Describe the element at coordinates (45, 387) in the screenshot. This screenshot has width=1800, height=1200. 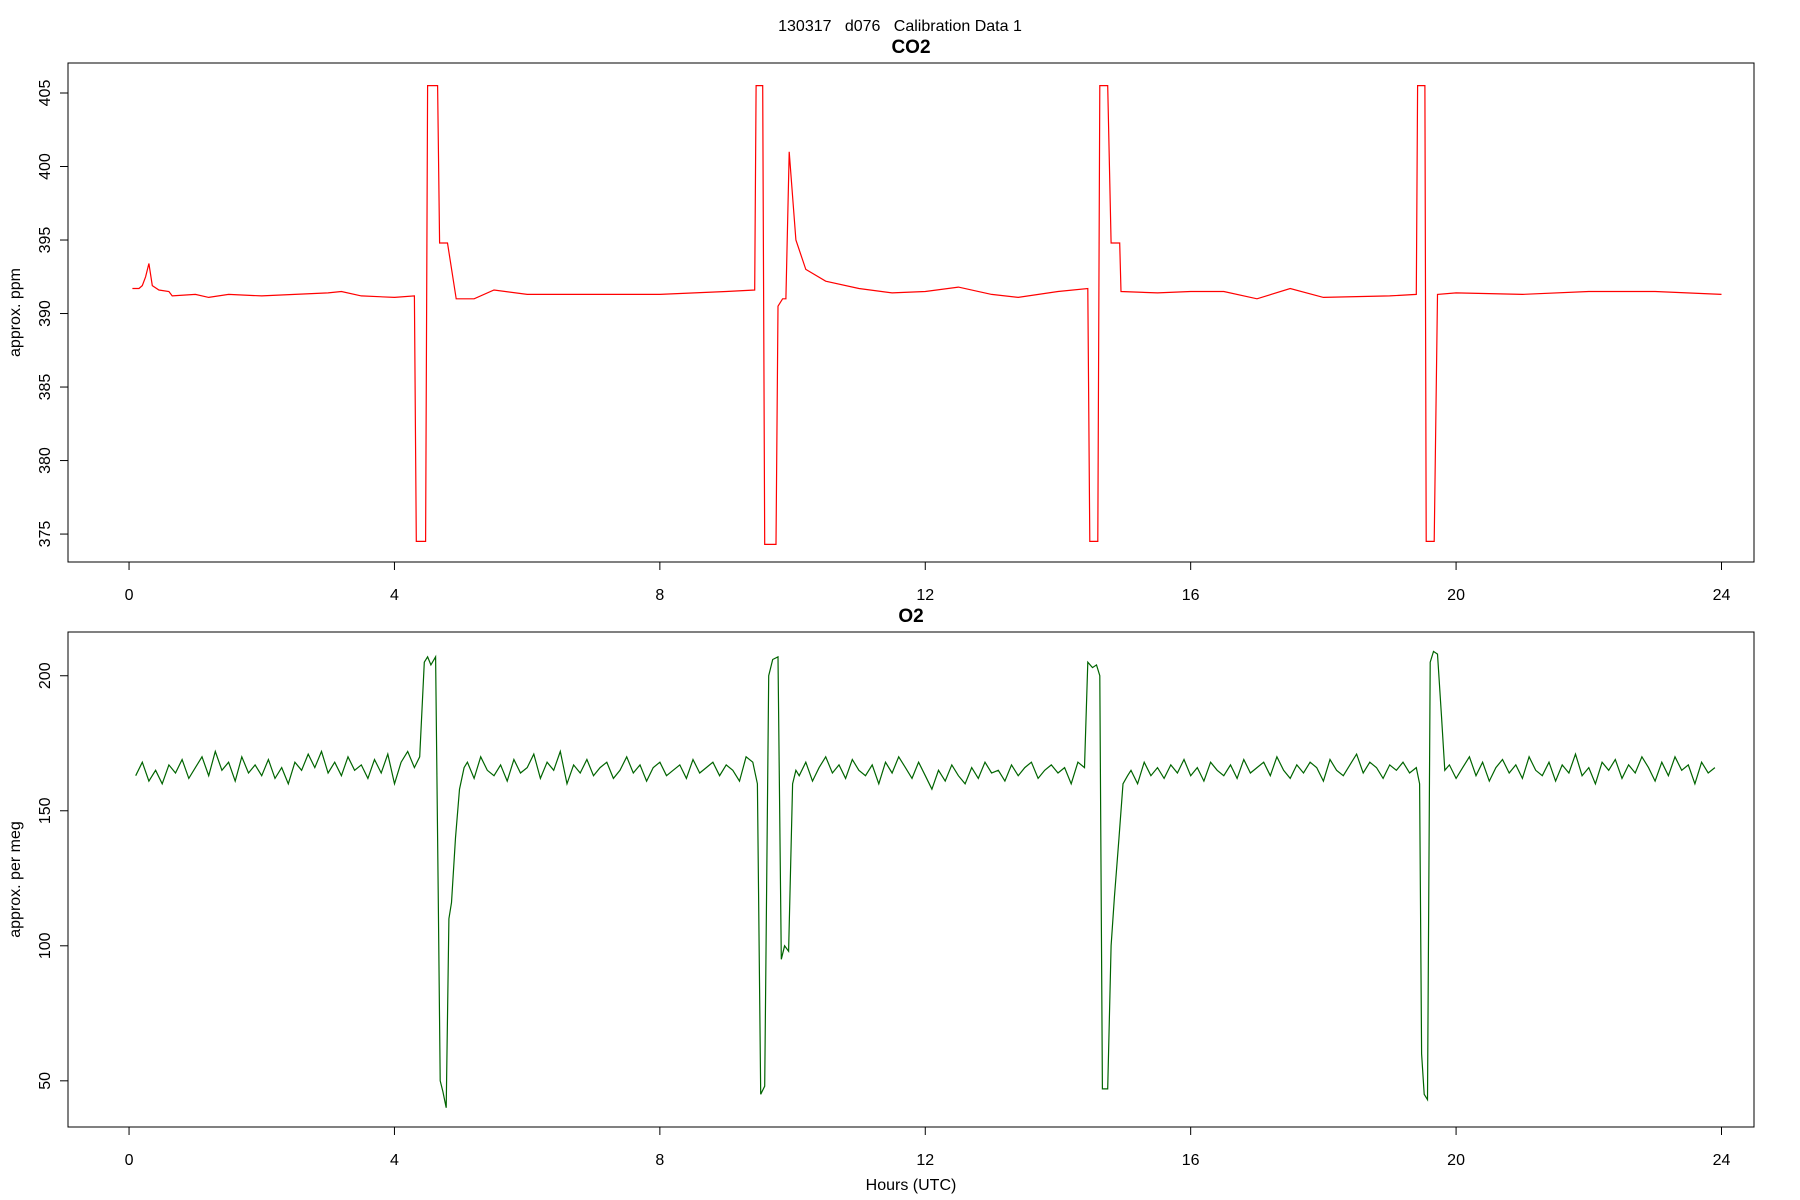
I see `y-tick-label: 385` at that location.